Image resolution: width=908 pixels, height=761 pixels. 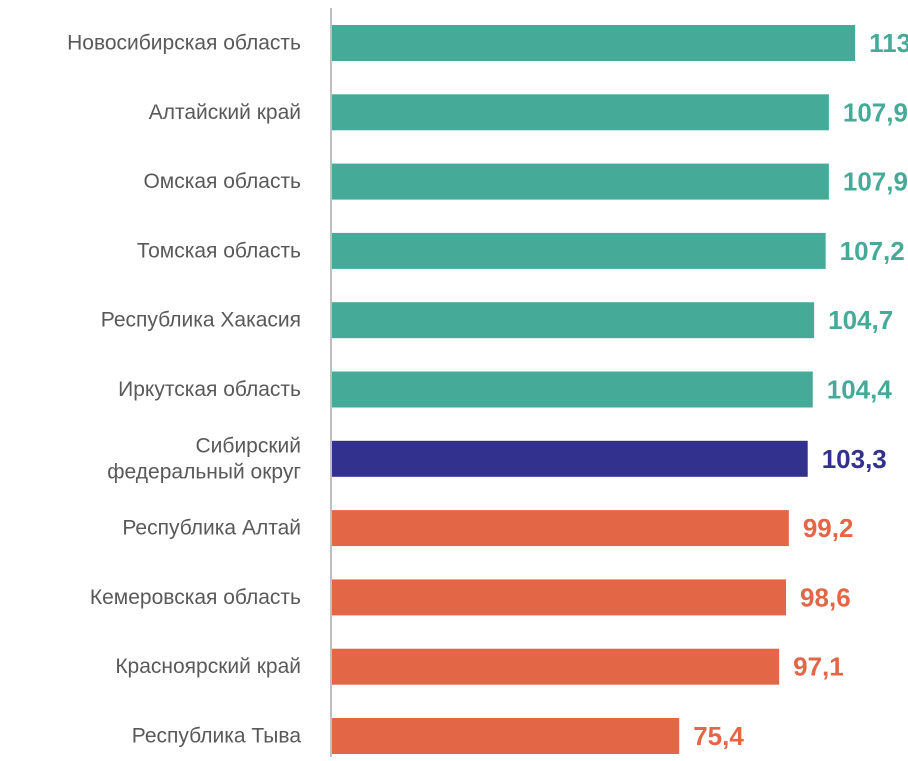 I want to click on category-label-line: Красноярский край, so click(x=208, y=666).